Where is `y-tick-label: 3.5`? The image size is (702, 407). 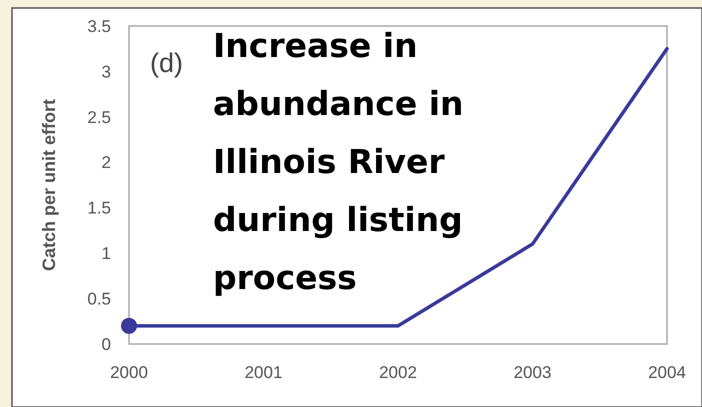
y-tick-label: 3.5 is located at coordinates (99, 26).